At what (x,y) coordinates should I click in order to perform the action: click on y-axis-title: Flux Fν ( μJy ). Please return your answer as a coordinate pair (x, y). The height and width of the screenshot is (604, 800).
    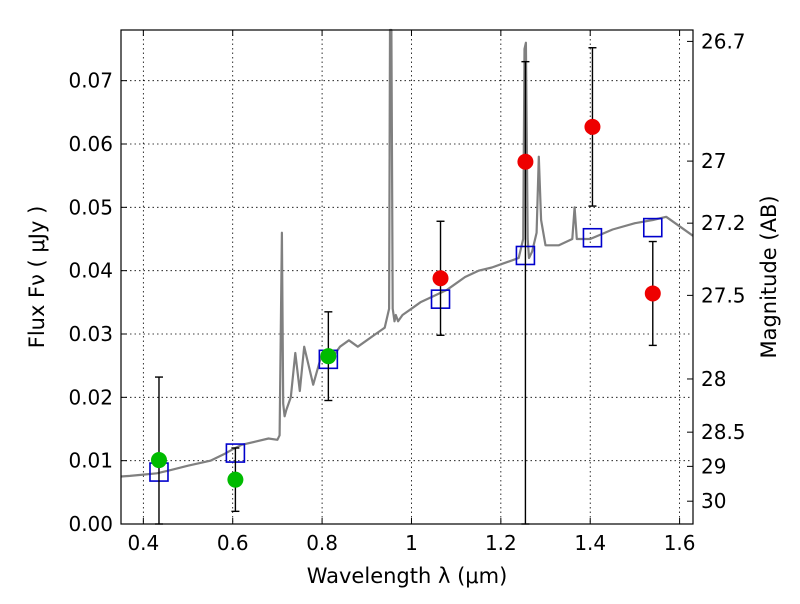
    Looking at the image, I should click on (37, 277).